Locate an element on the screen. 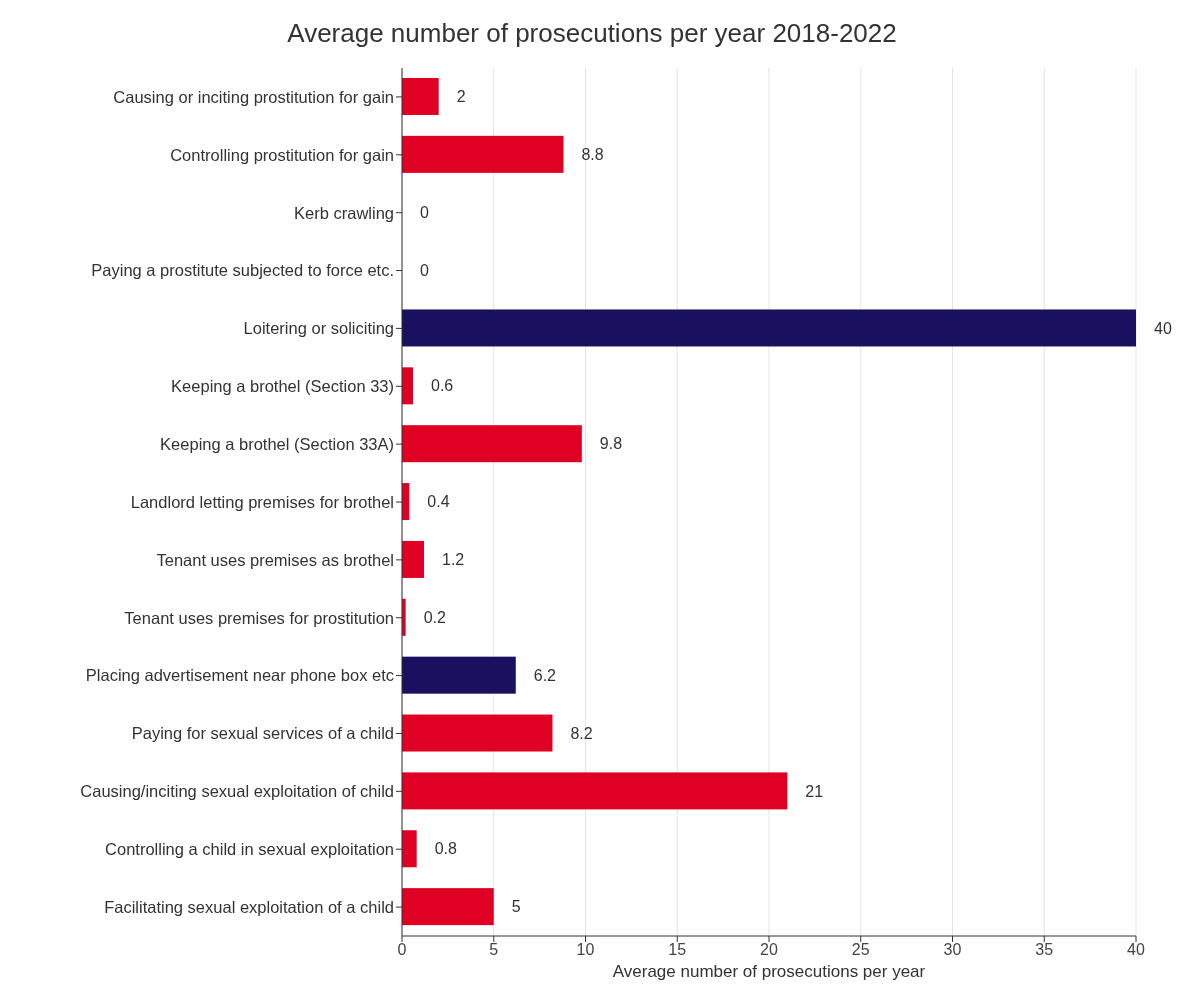 Image resolution: width=1178 pixels, height=996 pixels. y-tick-label: Paying for sexual services of a child is located at coordinates (262, 733).